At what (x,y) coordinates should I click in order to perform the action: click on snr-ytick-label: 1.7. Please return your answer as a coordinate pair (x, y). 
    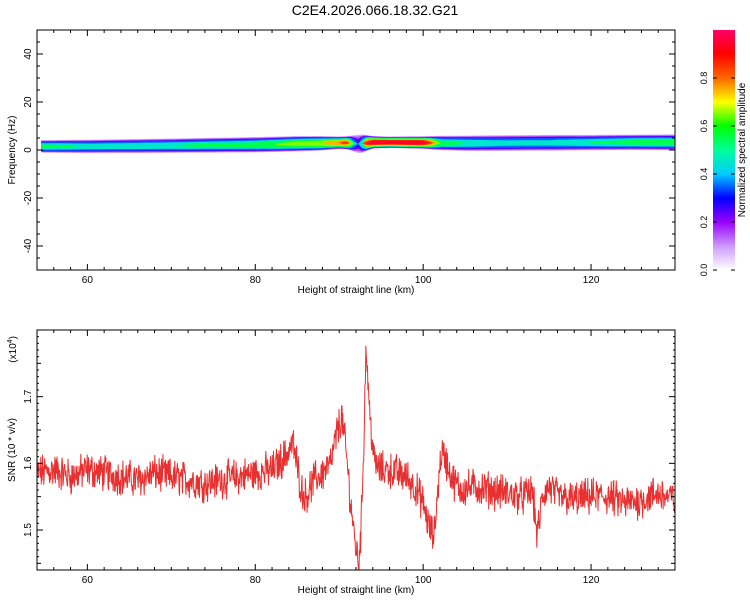
    Looking at the image, I should click on (28, 396).